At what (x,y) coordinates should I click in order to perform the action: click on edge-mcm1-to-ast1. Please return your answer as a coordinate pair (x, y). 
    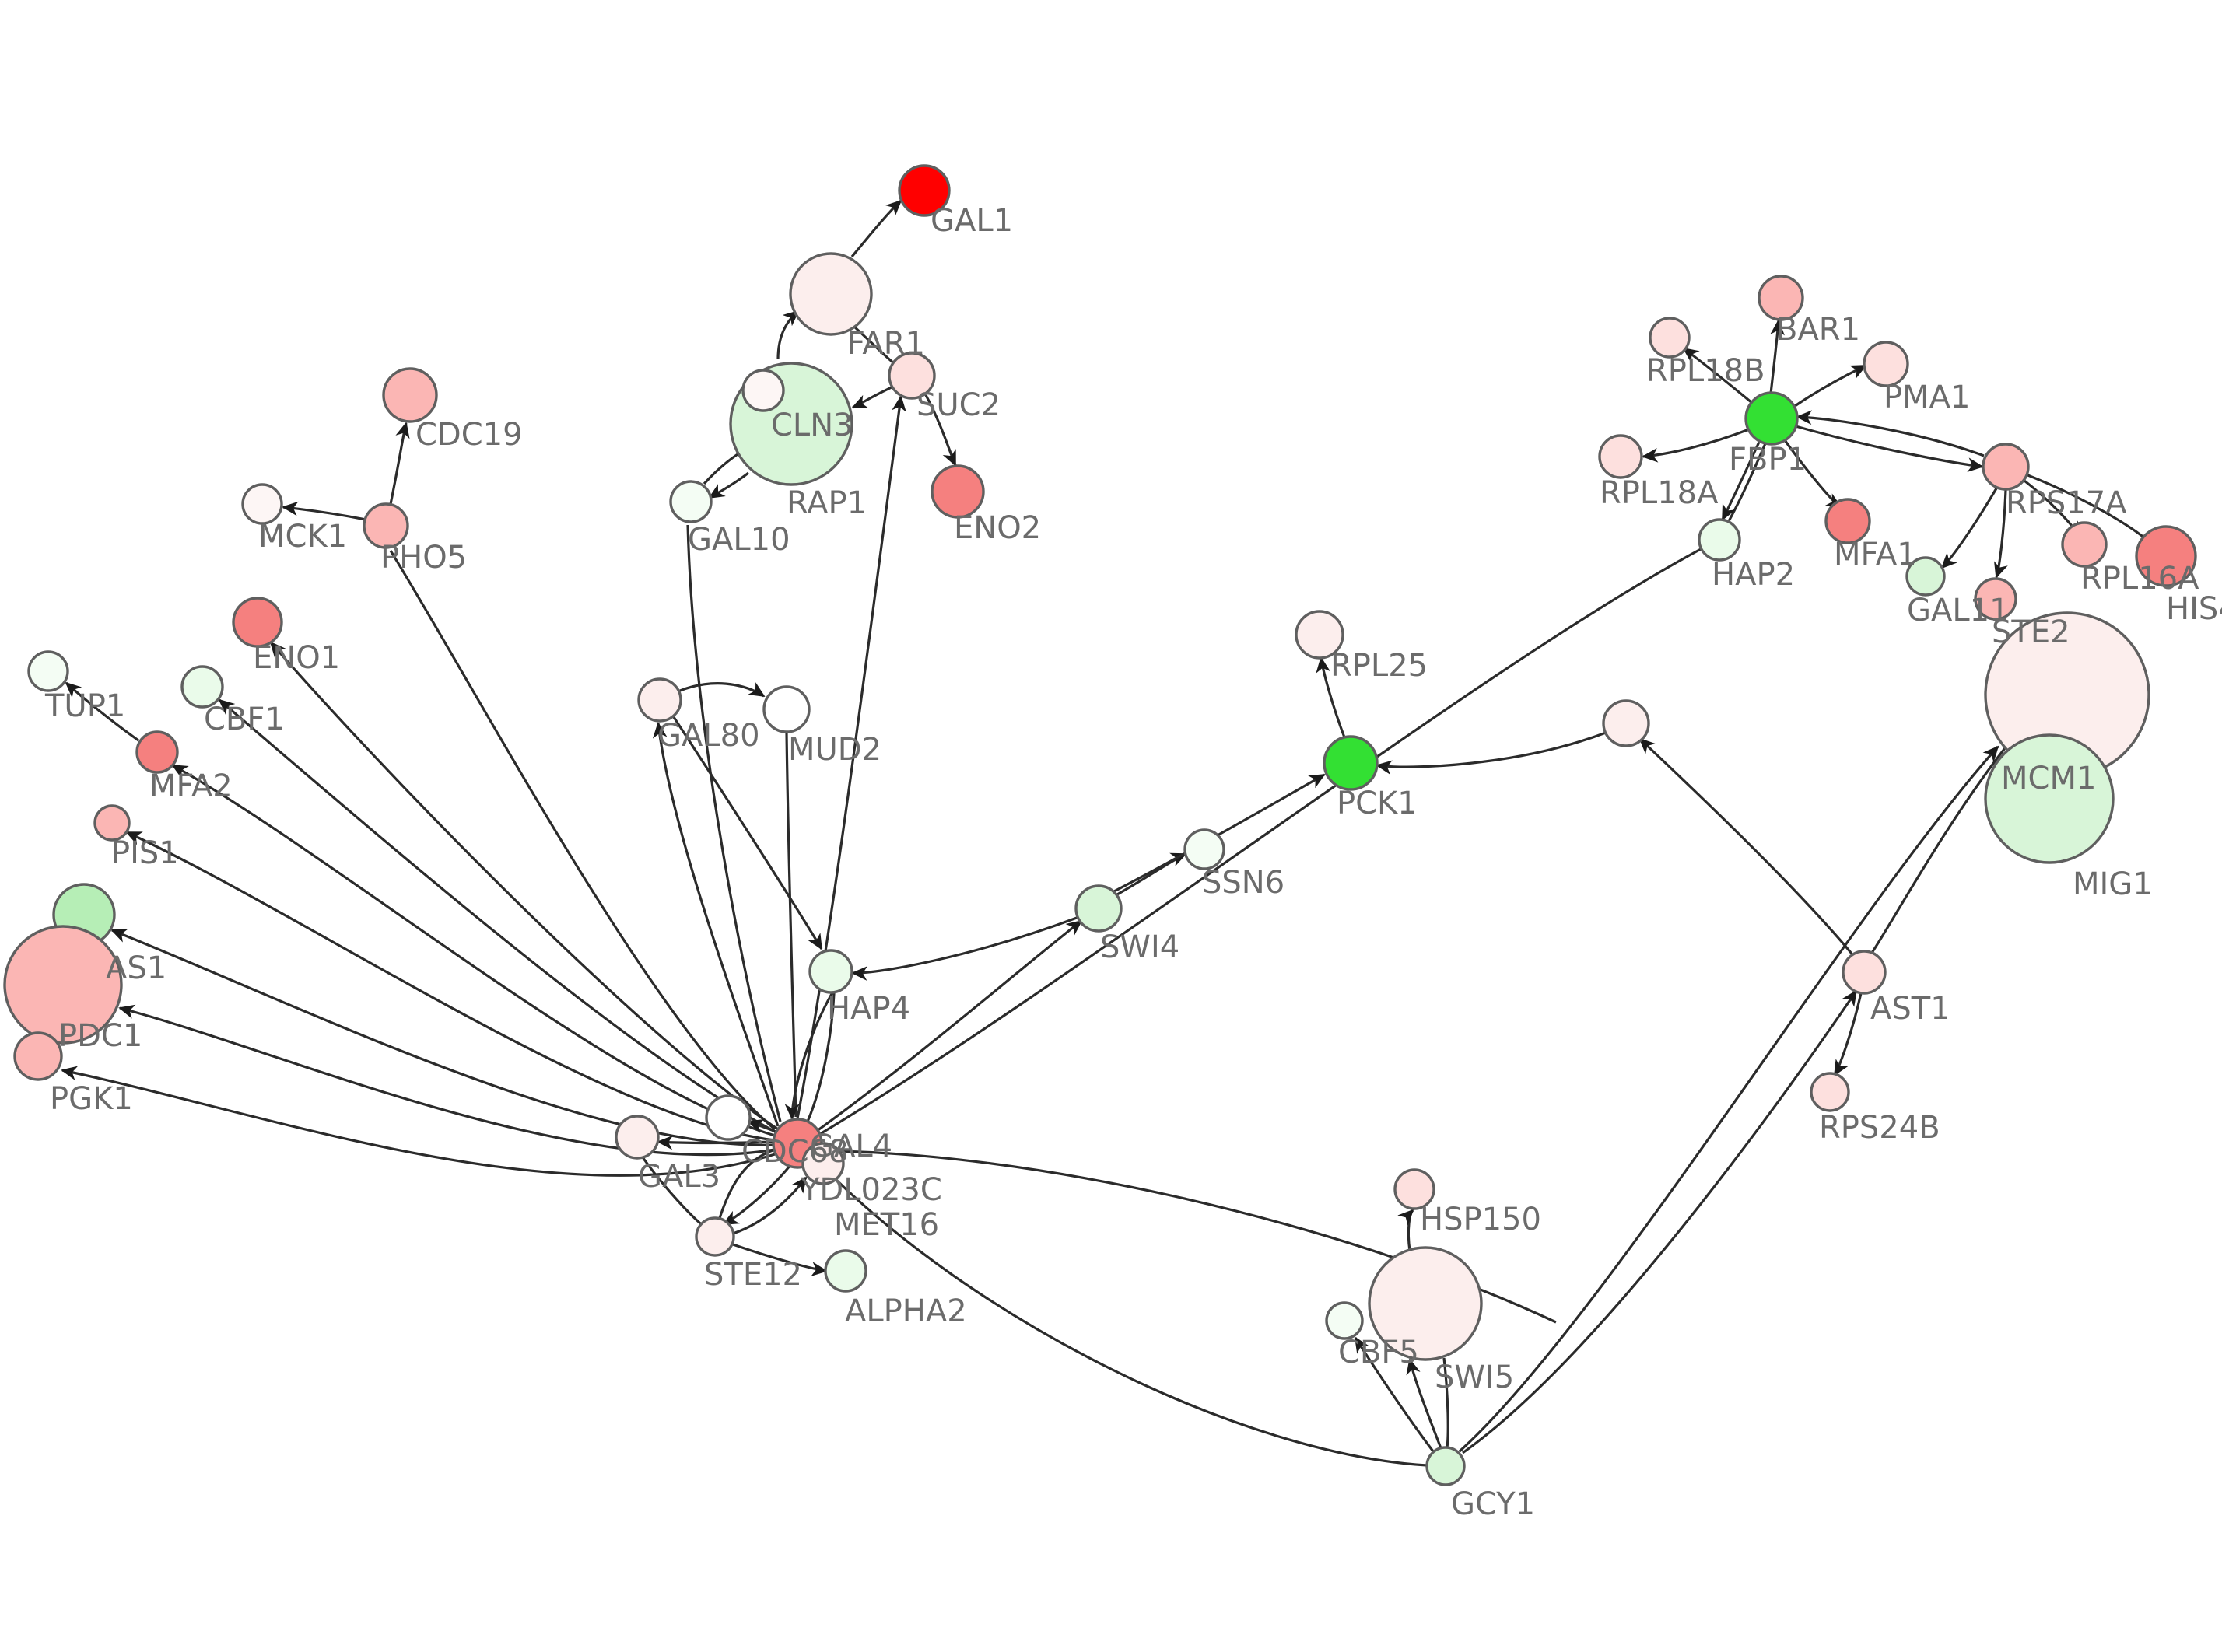
    Looking at the image, I should click on (1939, 850).